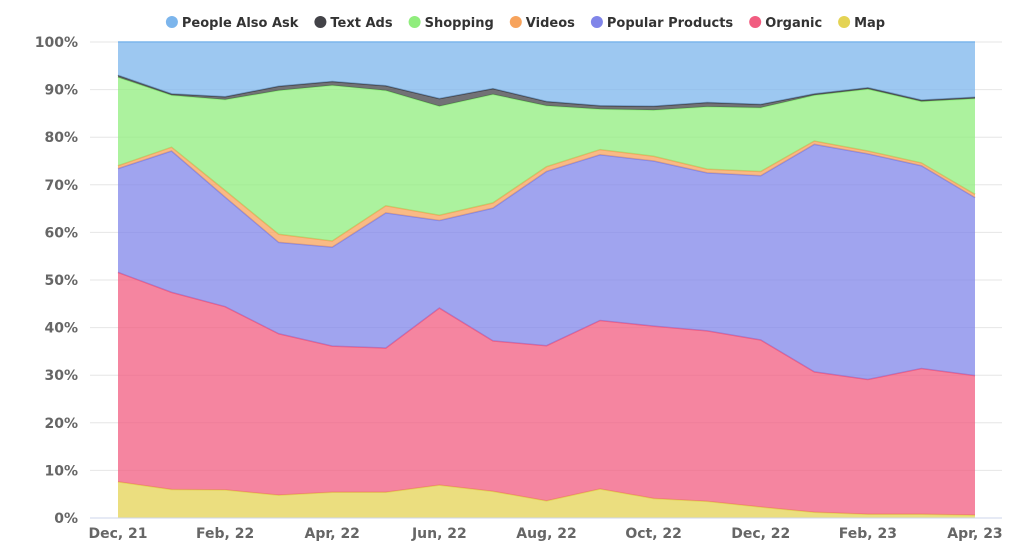  What do you see at coordinates (240, 23) in the screenshot?
I see `legend-label: People Also Ask` at bounding box center [240, 23].